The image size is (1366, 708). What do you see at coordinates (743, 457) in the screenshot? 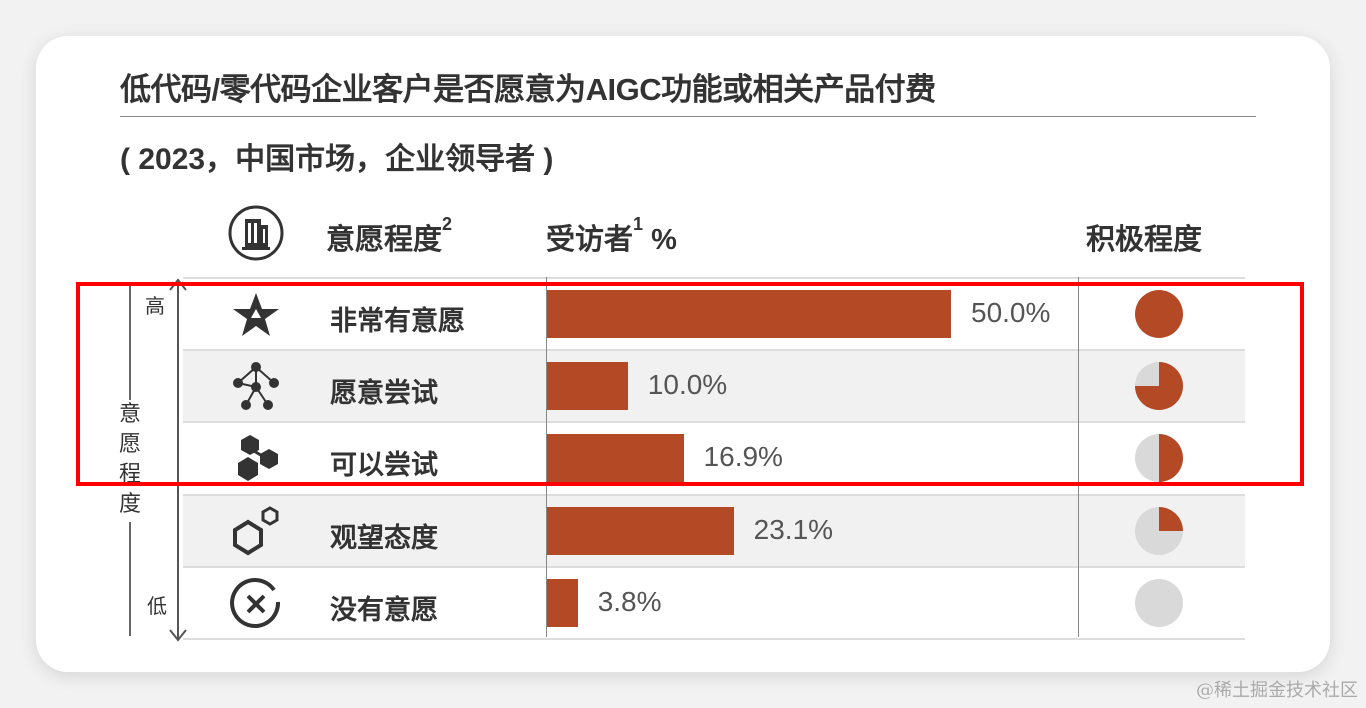
I see `value-label: 16.9%` at bounding box center [743, 457].